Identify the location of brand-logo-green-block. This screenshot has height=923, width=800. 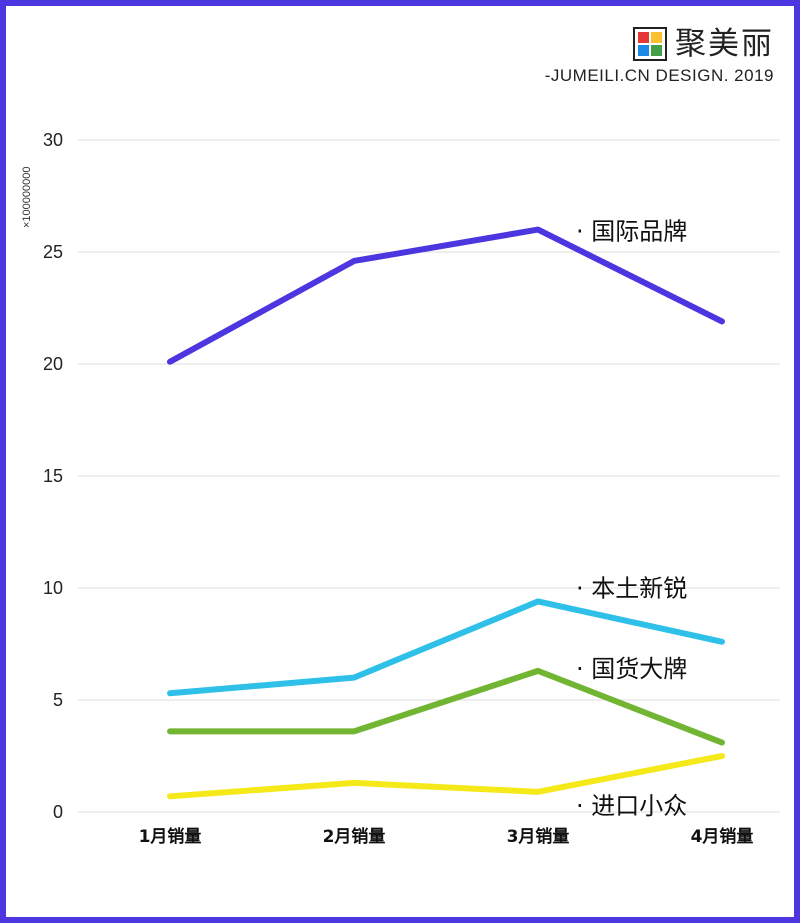
(656, 50).